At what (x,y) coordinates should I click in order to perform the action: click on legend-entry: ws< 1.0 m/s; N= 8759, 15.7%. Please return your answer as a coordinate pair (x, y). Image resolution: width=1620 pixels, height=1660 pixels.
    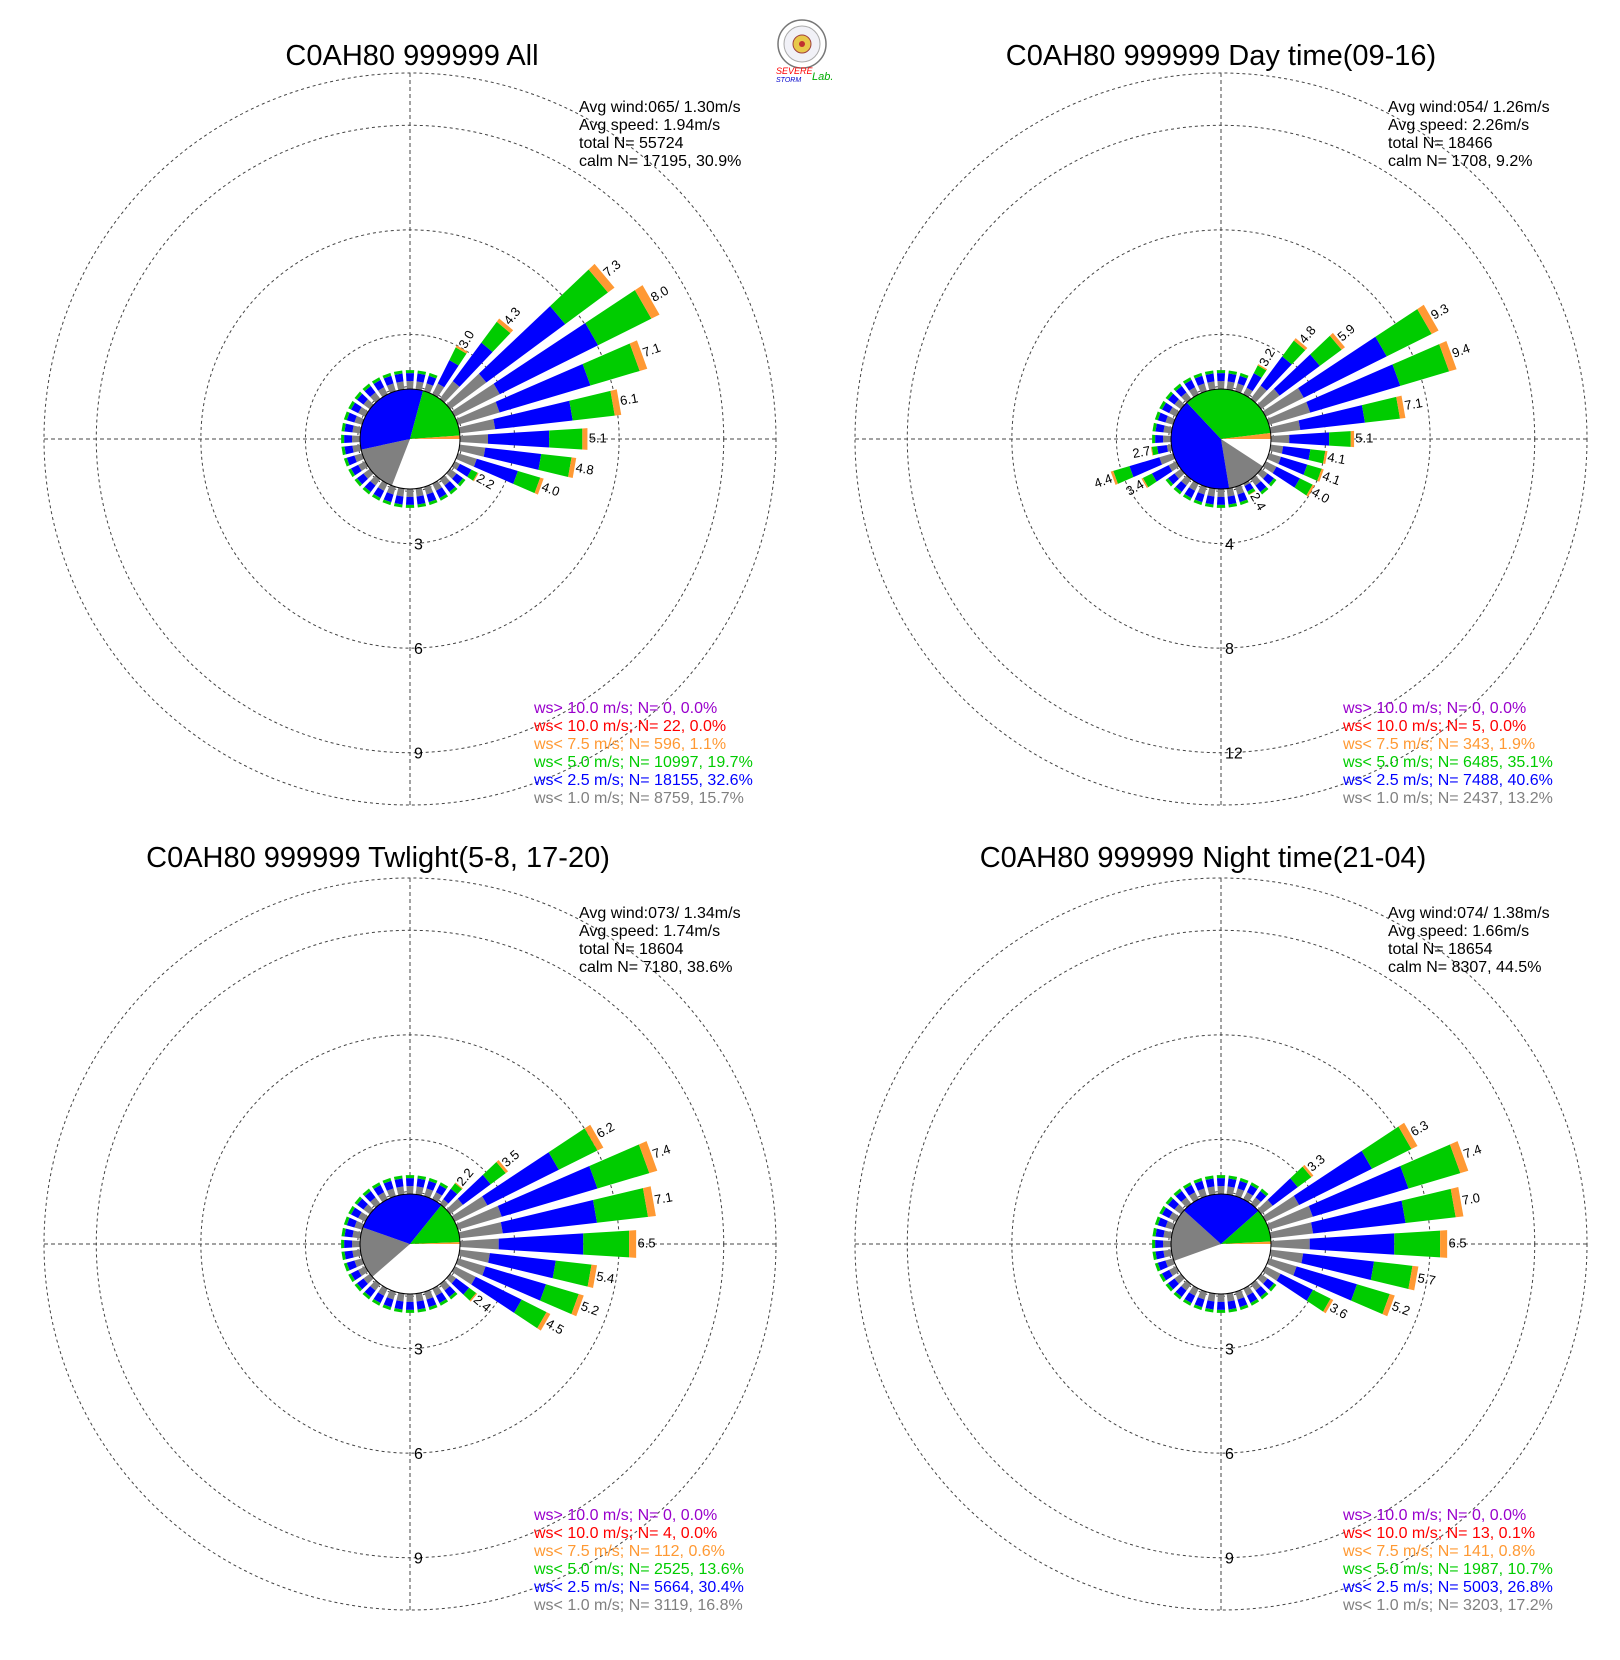
    Looking at the image, I should click on (638, 798).